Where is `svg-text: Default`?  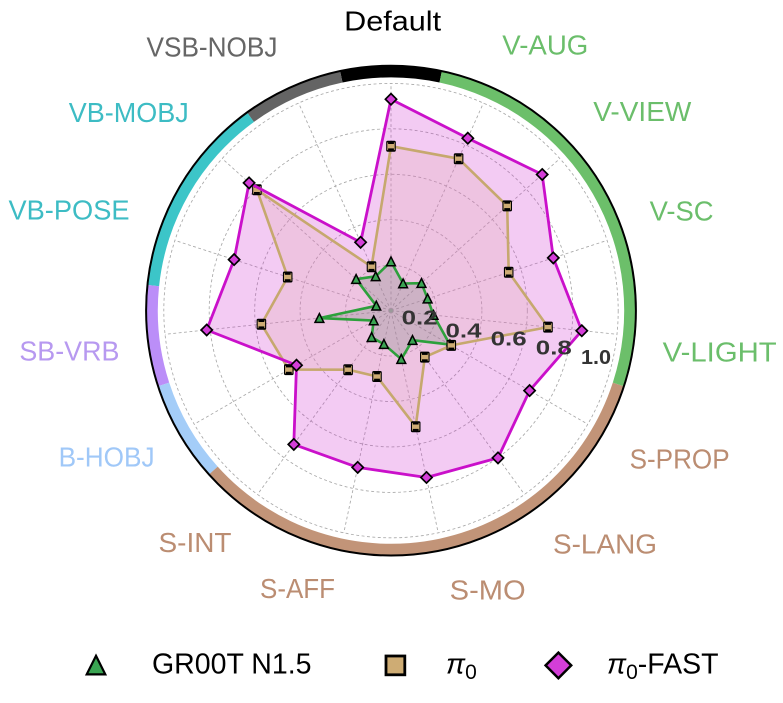 svg-text: Default is located at coordinates (392, 21).